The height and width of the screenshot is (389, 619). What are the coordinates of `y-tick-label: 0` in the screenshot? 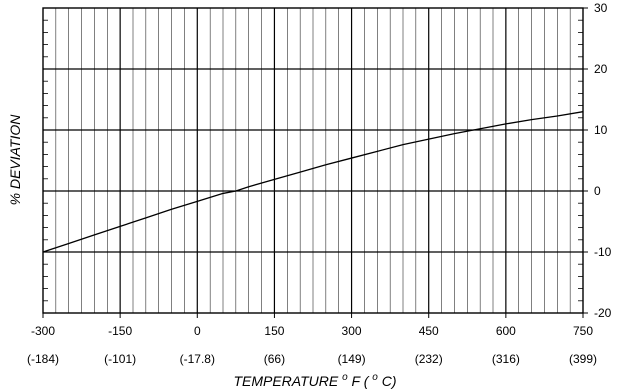 It's located at (597, 191).